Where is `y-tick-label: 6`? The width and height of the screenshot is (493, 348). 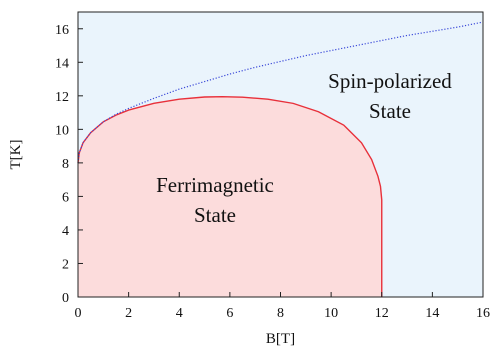 y-tick-label: 6 is located at coordinates (65, 197).